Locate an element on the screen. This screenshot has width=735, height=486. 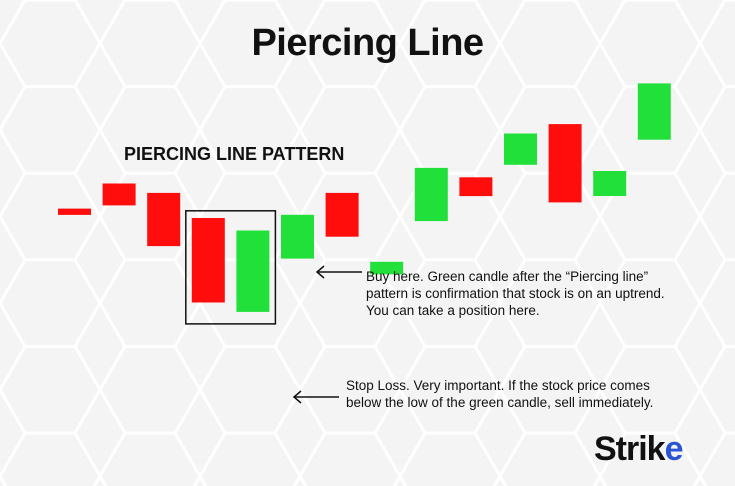
page-title: Piercing Line is located at coordinates (367, 43).